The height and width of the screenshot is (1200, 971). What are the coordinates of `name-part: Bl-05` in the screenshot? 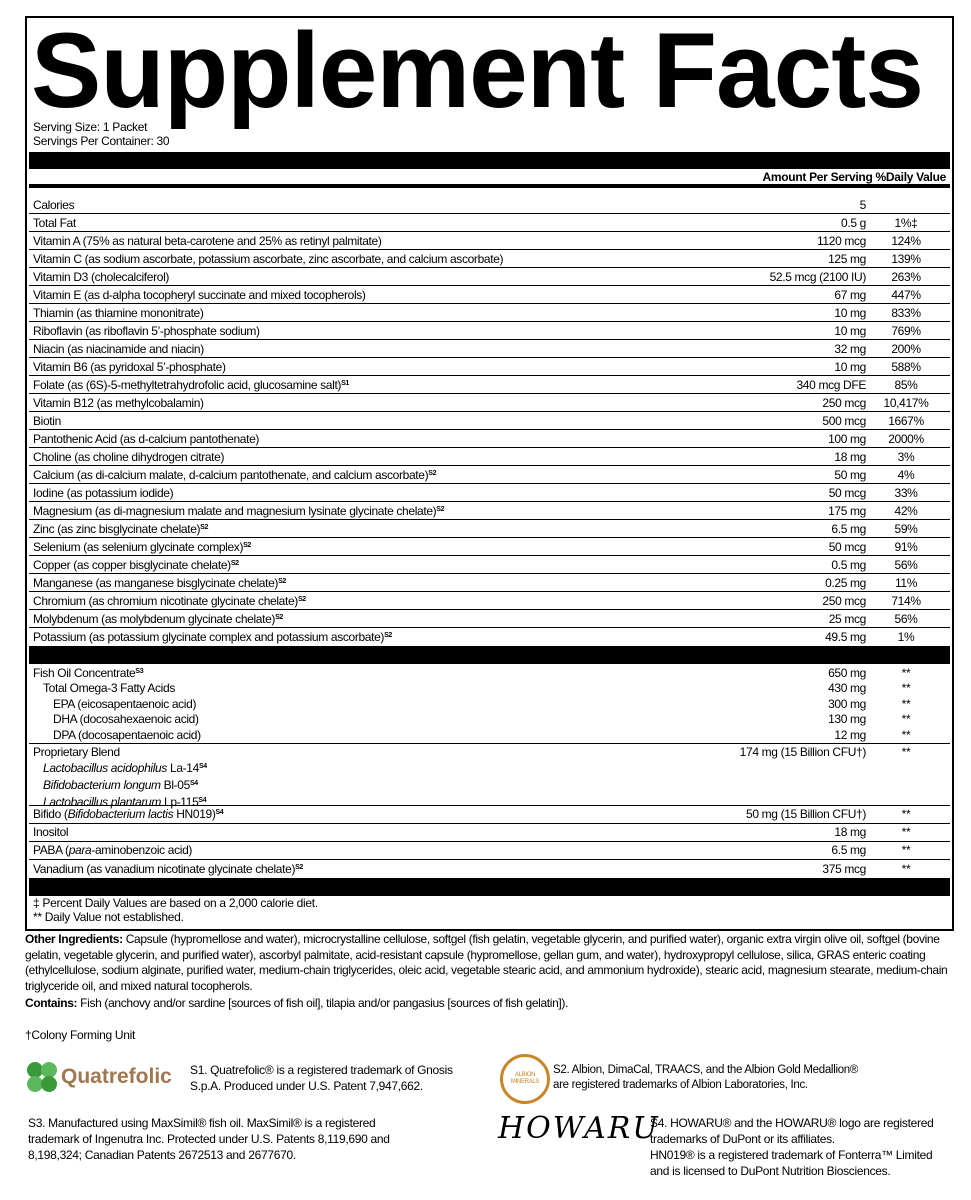 It's located at (175, 784).